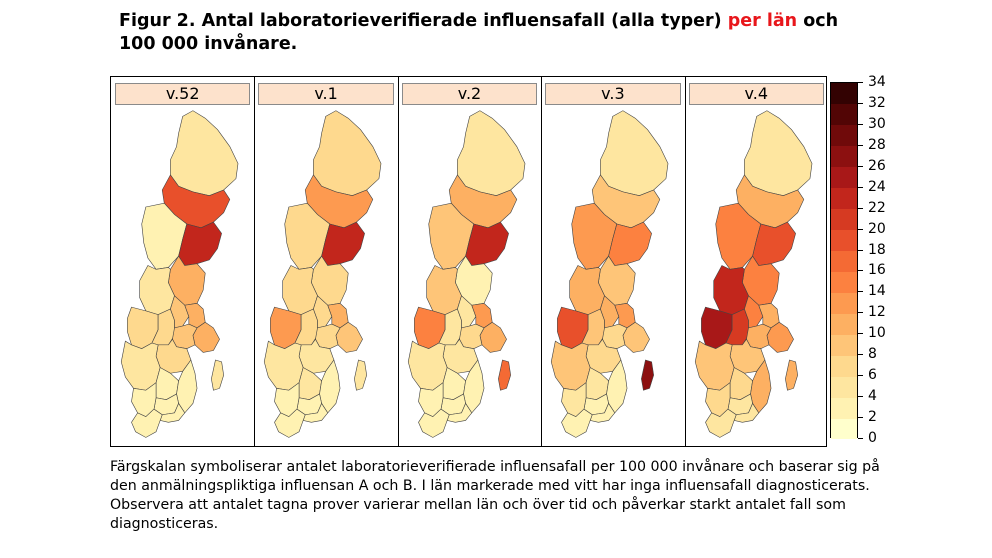  I want to click on map-panel: v.4, so click(756, 261).